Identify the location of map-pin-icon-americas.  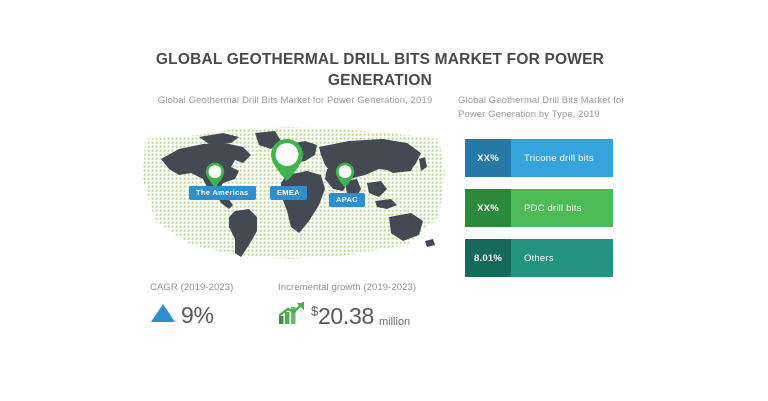
(215, 175).